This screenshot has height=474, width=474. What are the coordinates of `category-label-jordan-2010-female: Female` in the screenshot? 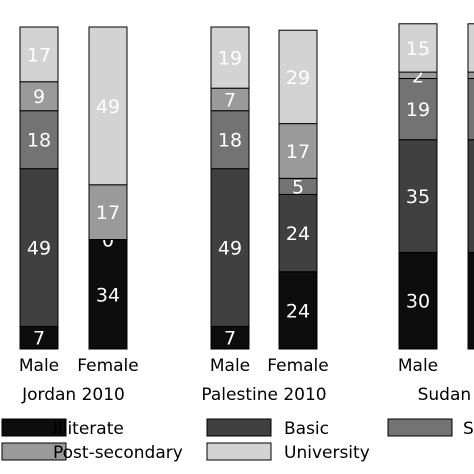 It's located at (107, 366).